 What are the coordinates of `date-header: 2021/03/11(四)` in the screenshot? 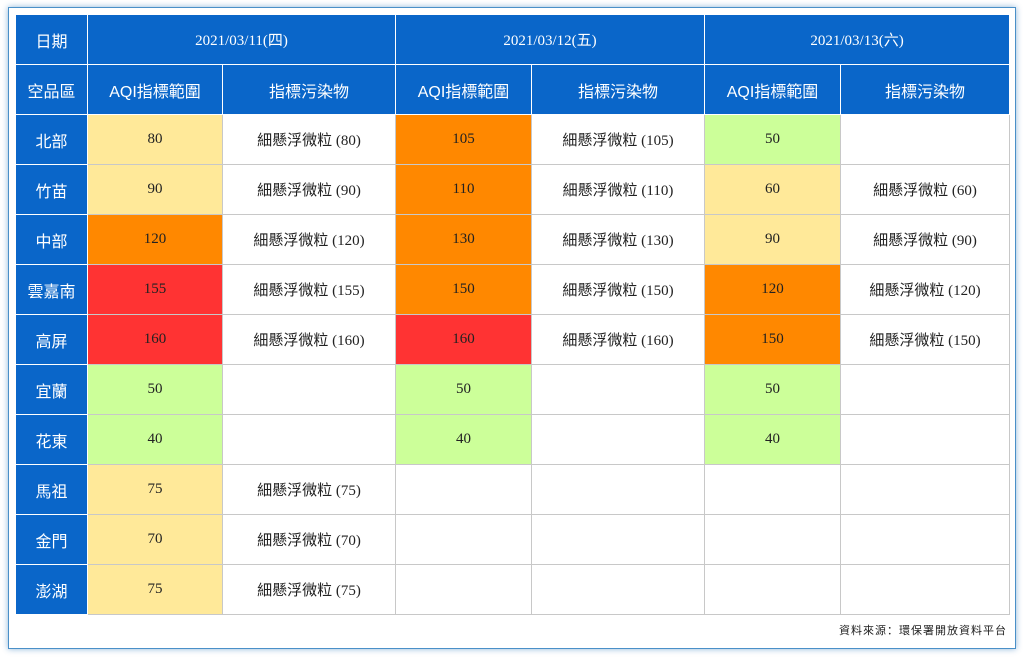 It's located at (241, 39).